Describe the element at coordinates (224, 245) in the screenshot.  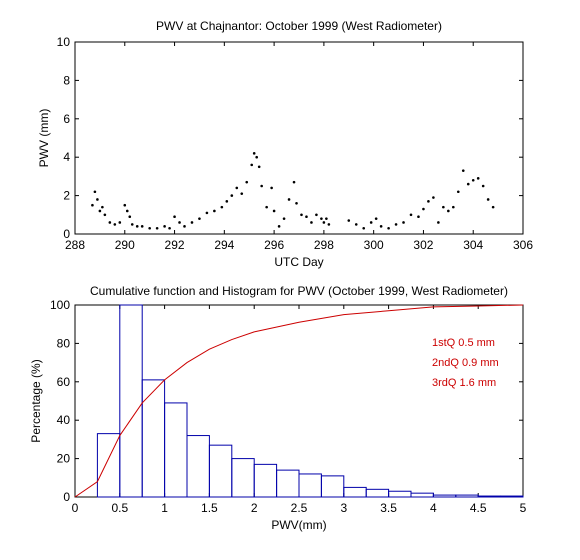
I see `x-tick-label: 294` at that location.